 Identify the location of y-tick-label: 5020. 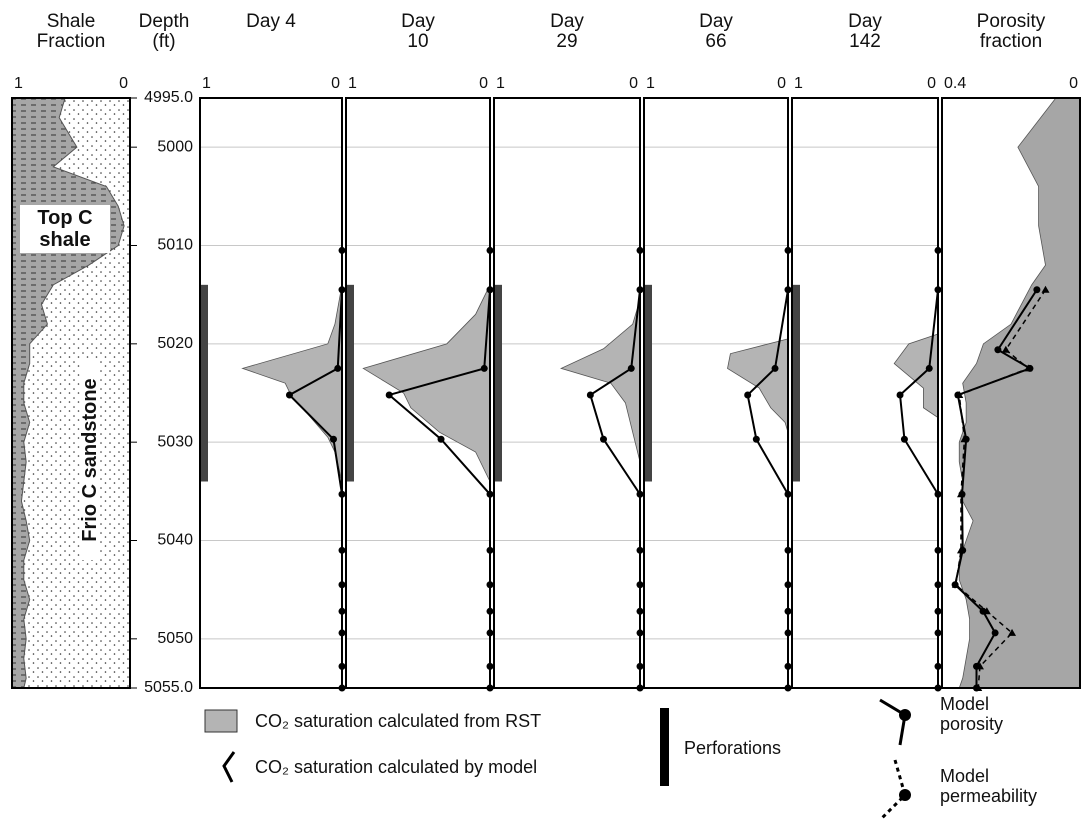
(175, 343).